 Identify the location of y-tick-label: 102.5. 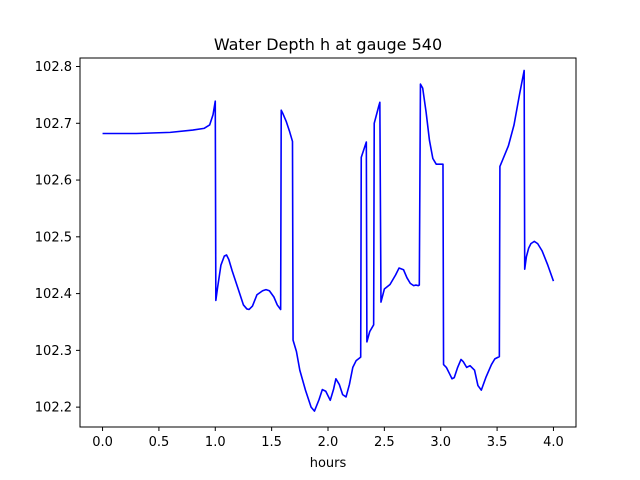
(53, 237).